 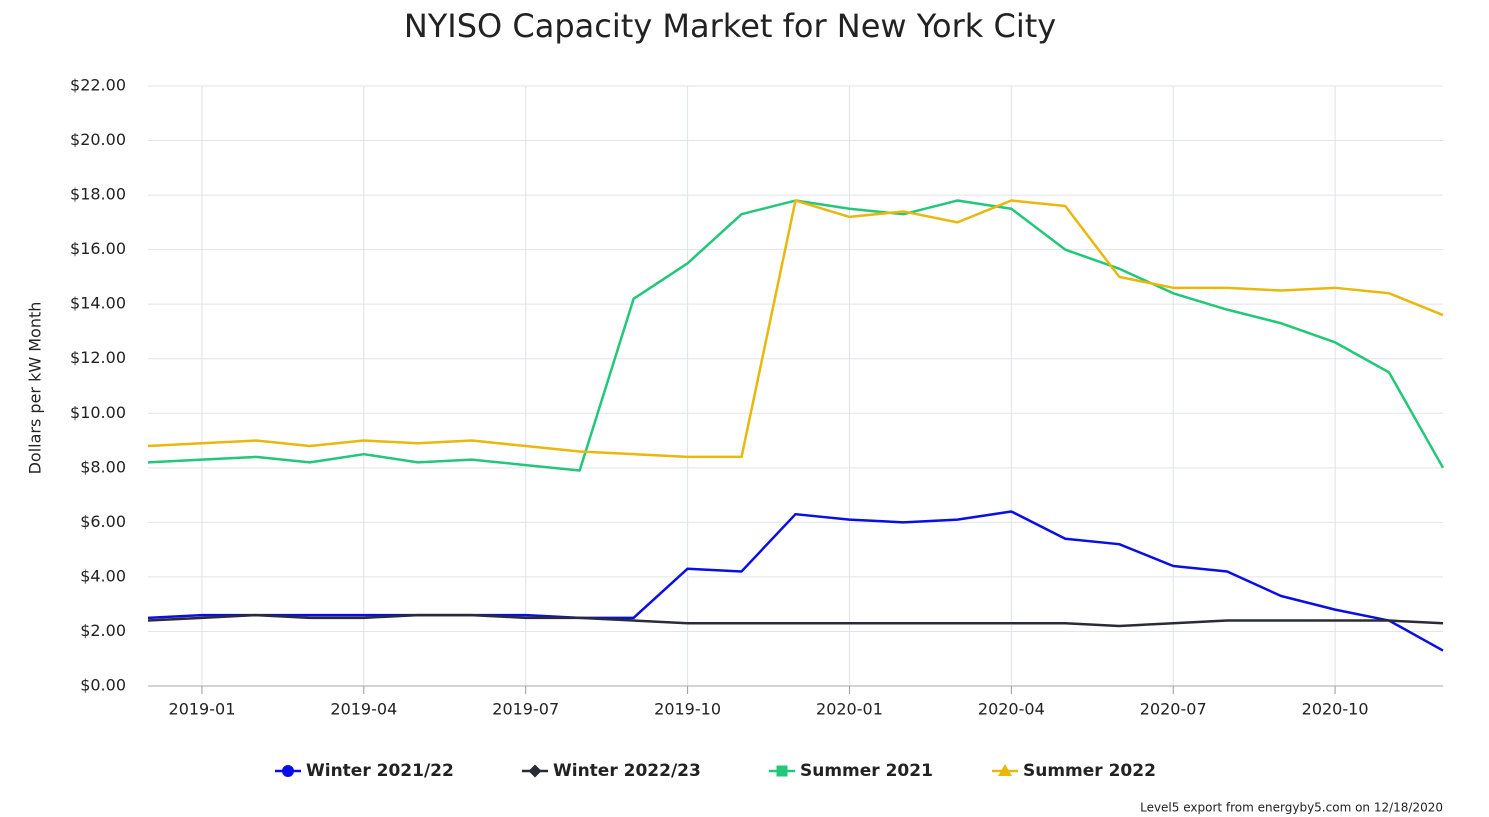 What do you see at coordinates (103, 466) in the screenshot?
I see `y-tick-label: $8.00` at bounding box center [103, 466].